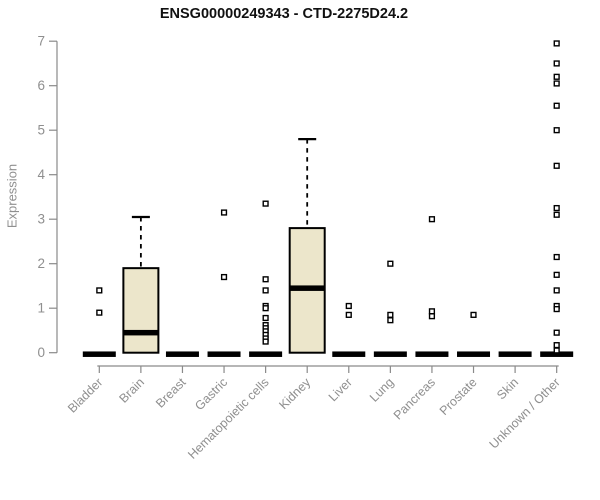 The height and width of the screenshot is (500, 600). I want to click on x-tick-label: Gastric, so click(211, 394).